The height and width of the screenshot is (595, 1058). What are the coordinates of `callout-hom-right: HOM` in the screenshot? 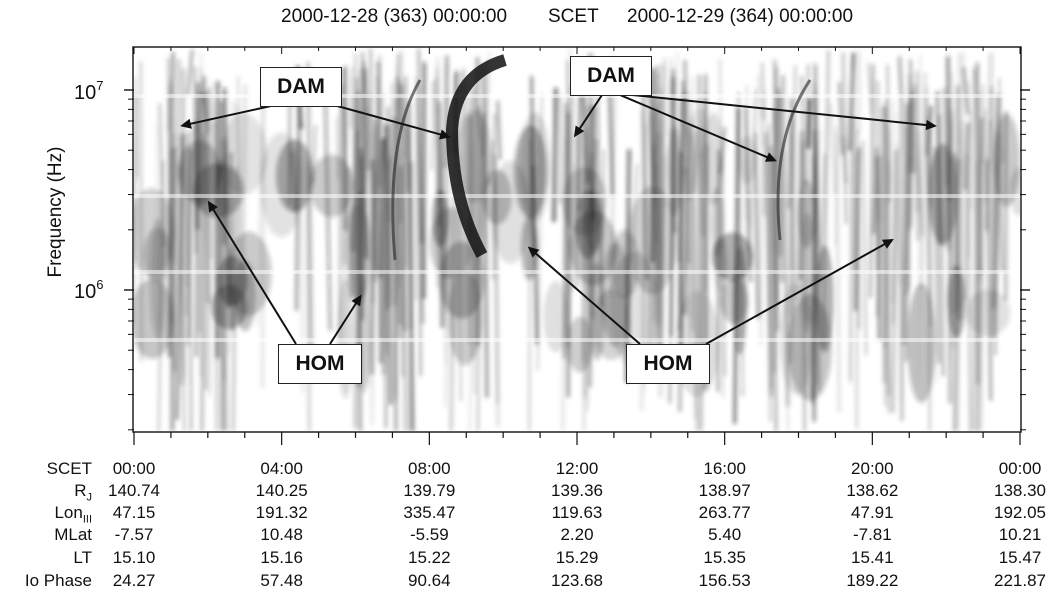 It's located at (668, 364).